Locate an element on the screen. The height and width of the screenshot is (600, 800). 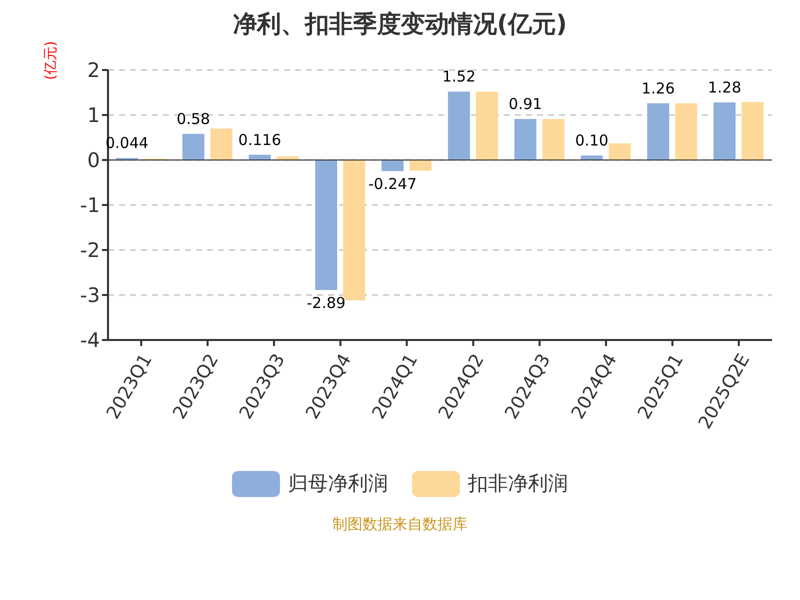
y-tick-label: 2 is located at coordinates (93, 70).